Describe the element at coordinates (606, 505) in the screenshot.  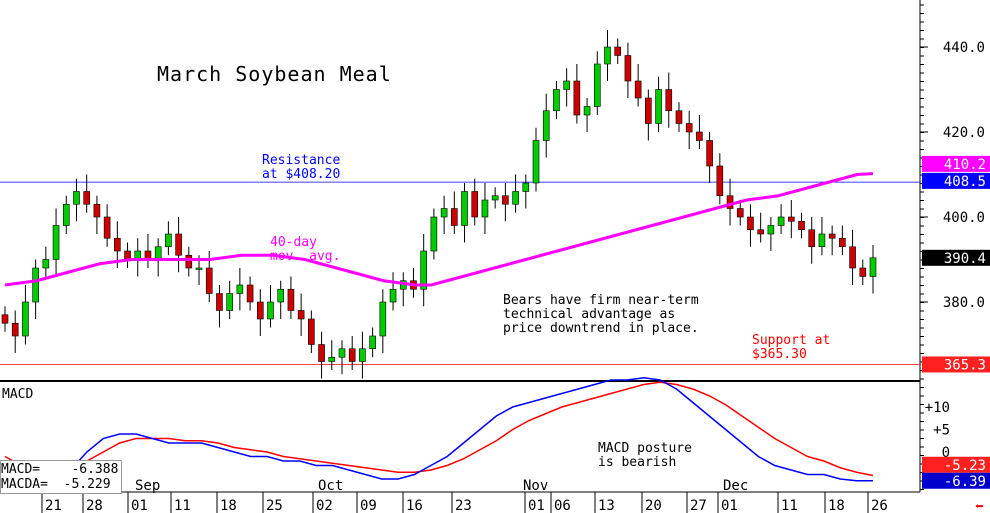
I see `x-tick-label: 13` at that location.